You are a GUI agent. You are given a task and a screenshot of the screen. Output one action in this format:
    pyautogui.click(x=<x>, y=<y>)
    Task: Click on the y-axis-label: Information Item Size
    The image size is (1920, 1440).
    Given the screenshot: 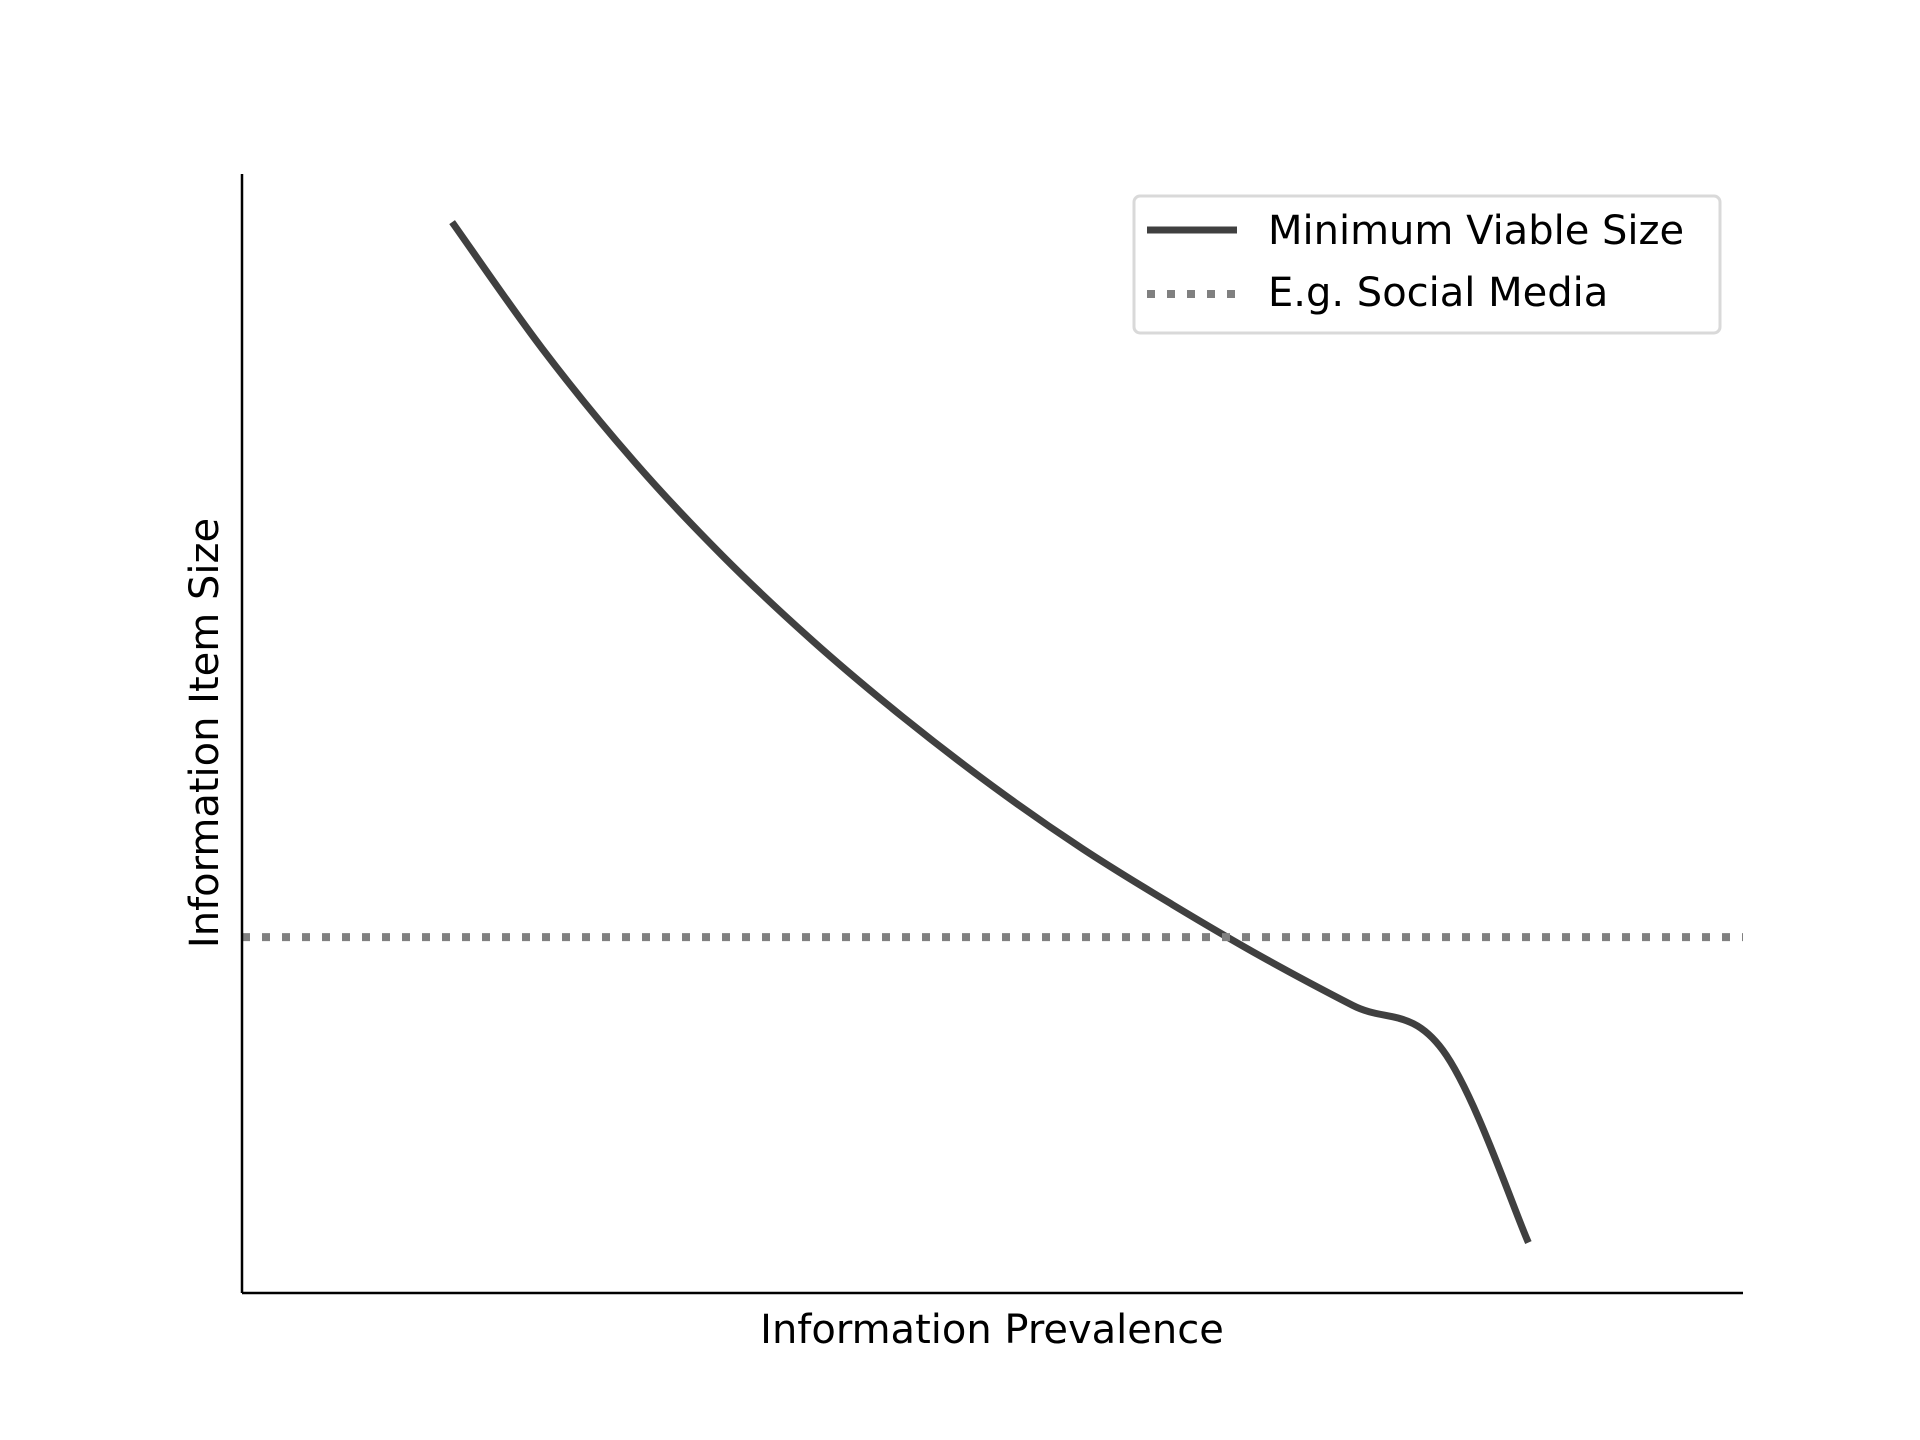 What is the action you would take?
    pyautogui.click(x=205, y=733)
    